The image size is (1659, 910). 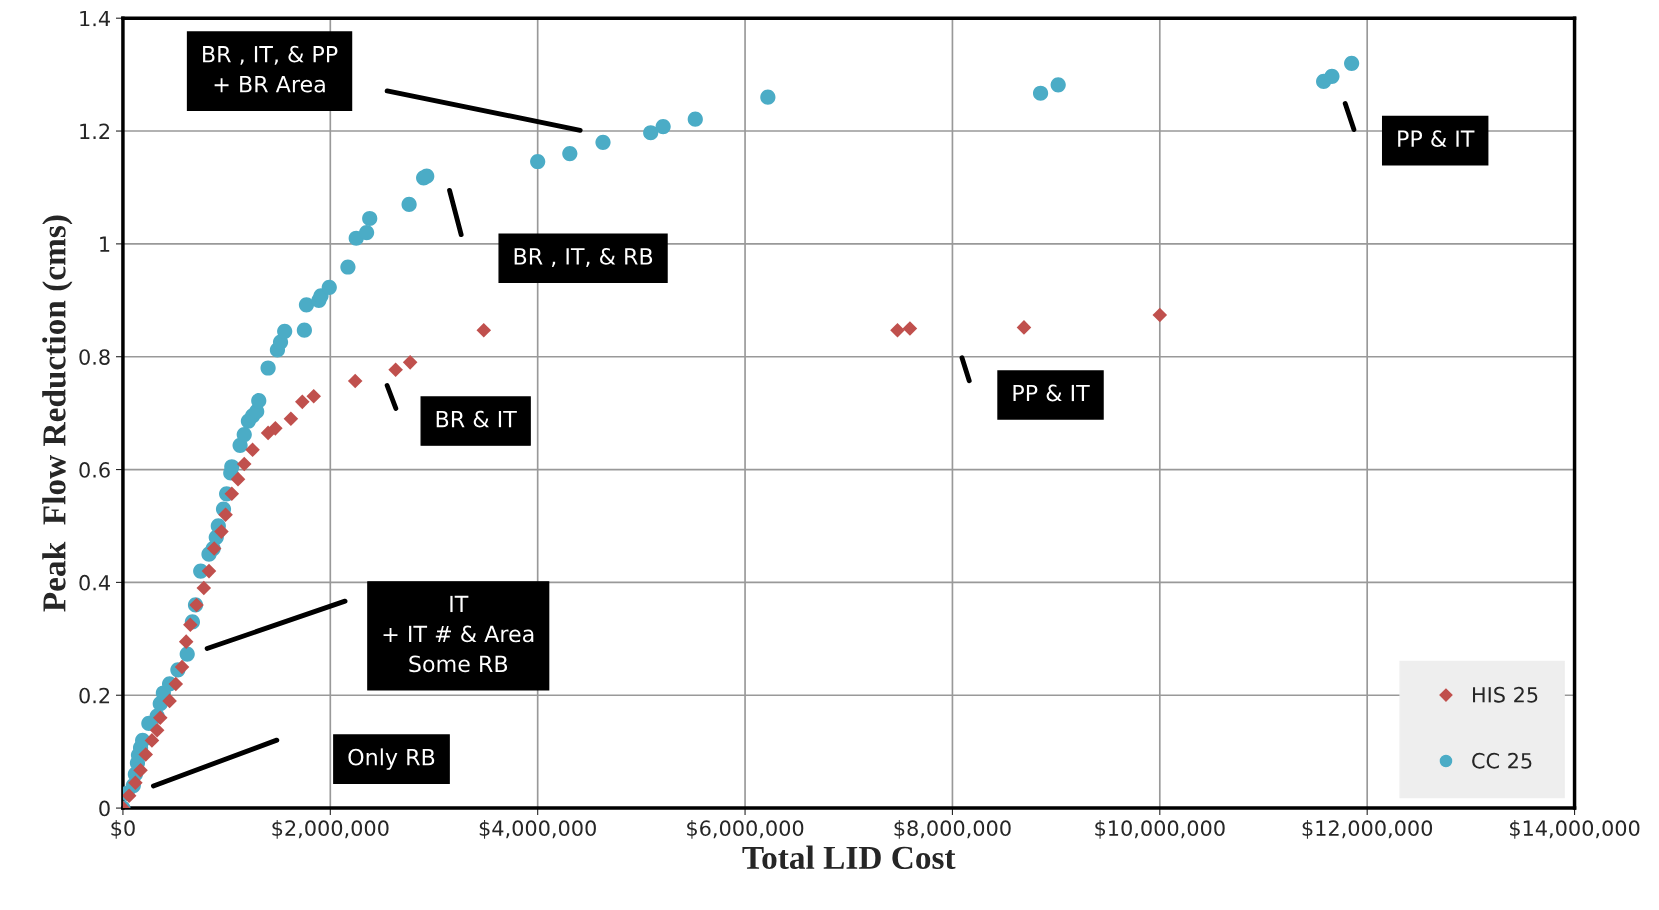 What do you see at coordinates (94, 357) in the screenshot?
I see `y-tick-label: 0.8` at bounding box center [94, 357].